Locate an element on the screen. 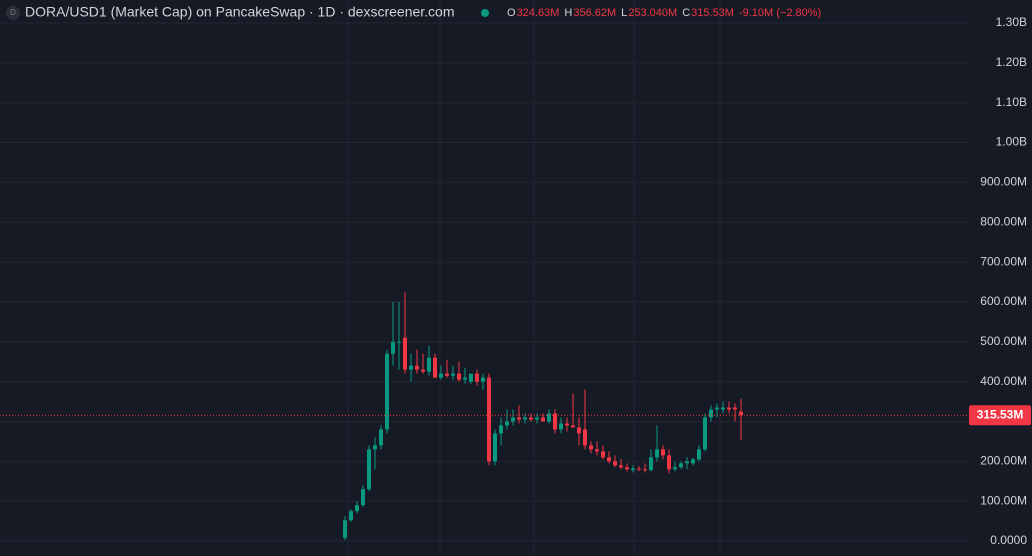 The width and height of the screenshot is (1032, 556). y-tick-label: 700.00M is located at coordinates (1003, 261).